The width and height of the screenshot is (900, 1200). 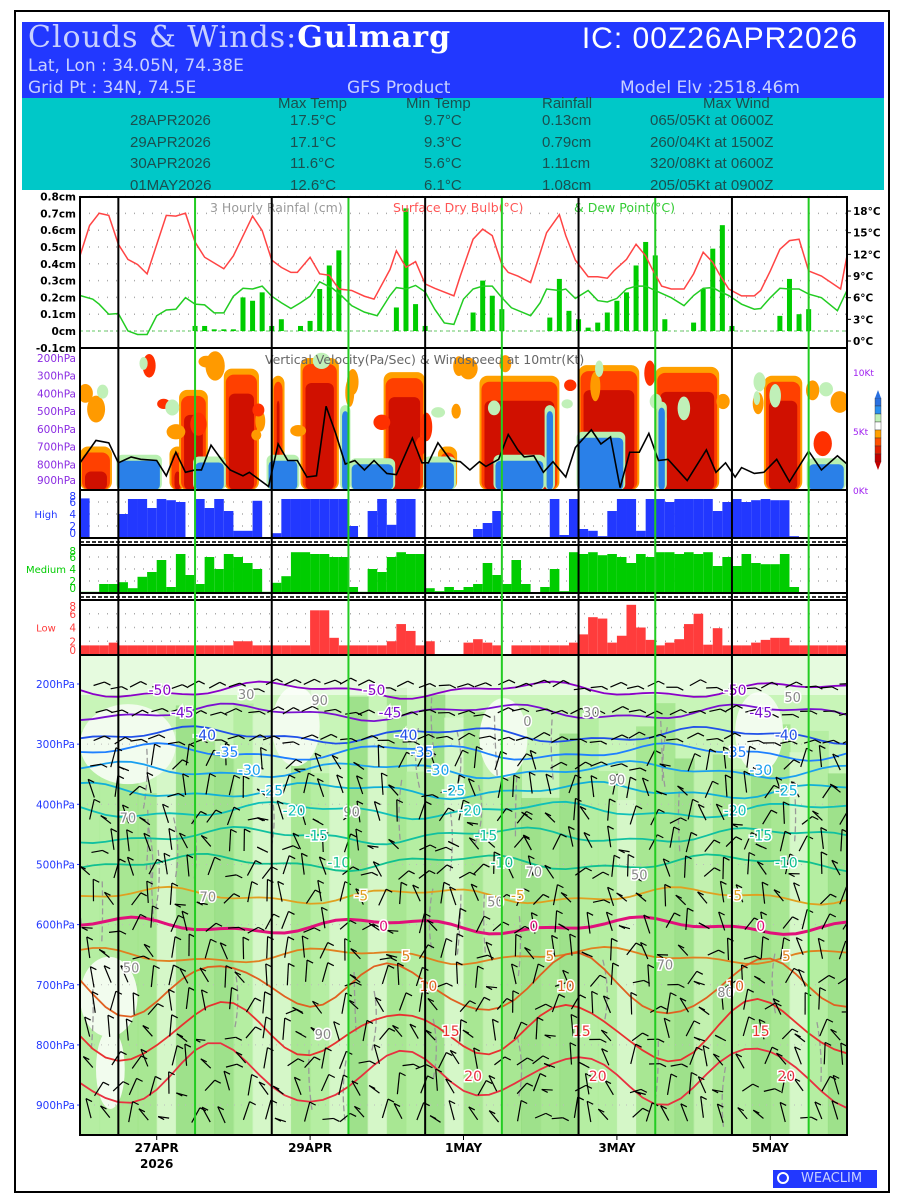 I want to click on col-header-max-temp: Max Temp, so click(x=312, y=103).